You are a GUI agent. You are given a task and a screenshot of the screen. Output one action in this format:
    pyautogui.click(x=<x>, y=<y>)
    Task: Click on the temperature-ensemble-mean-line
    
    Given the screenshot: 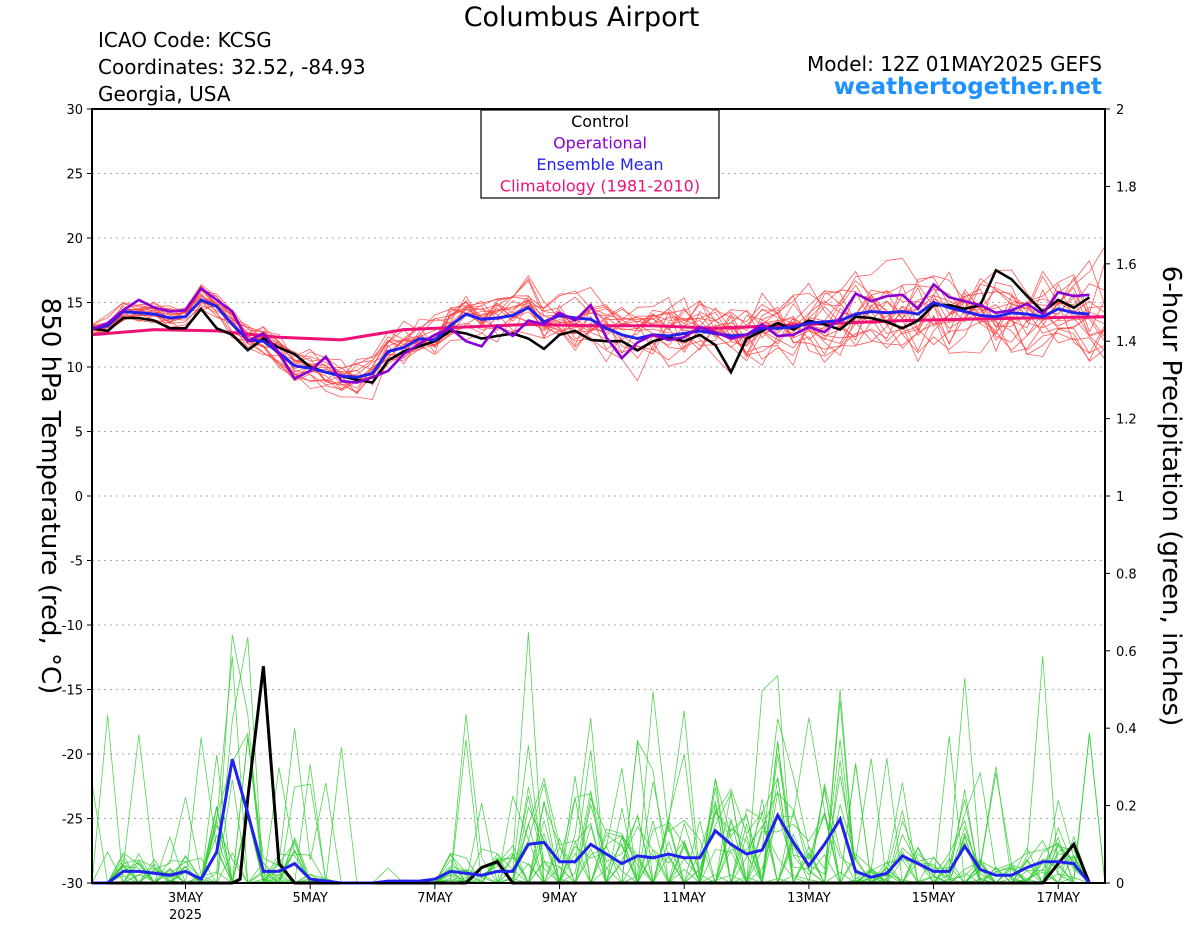 What is the action you would take?
    pyautogui.click(x=590, y=338)
    